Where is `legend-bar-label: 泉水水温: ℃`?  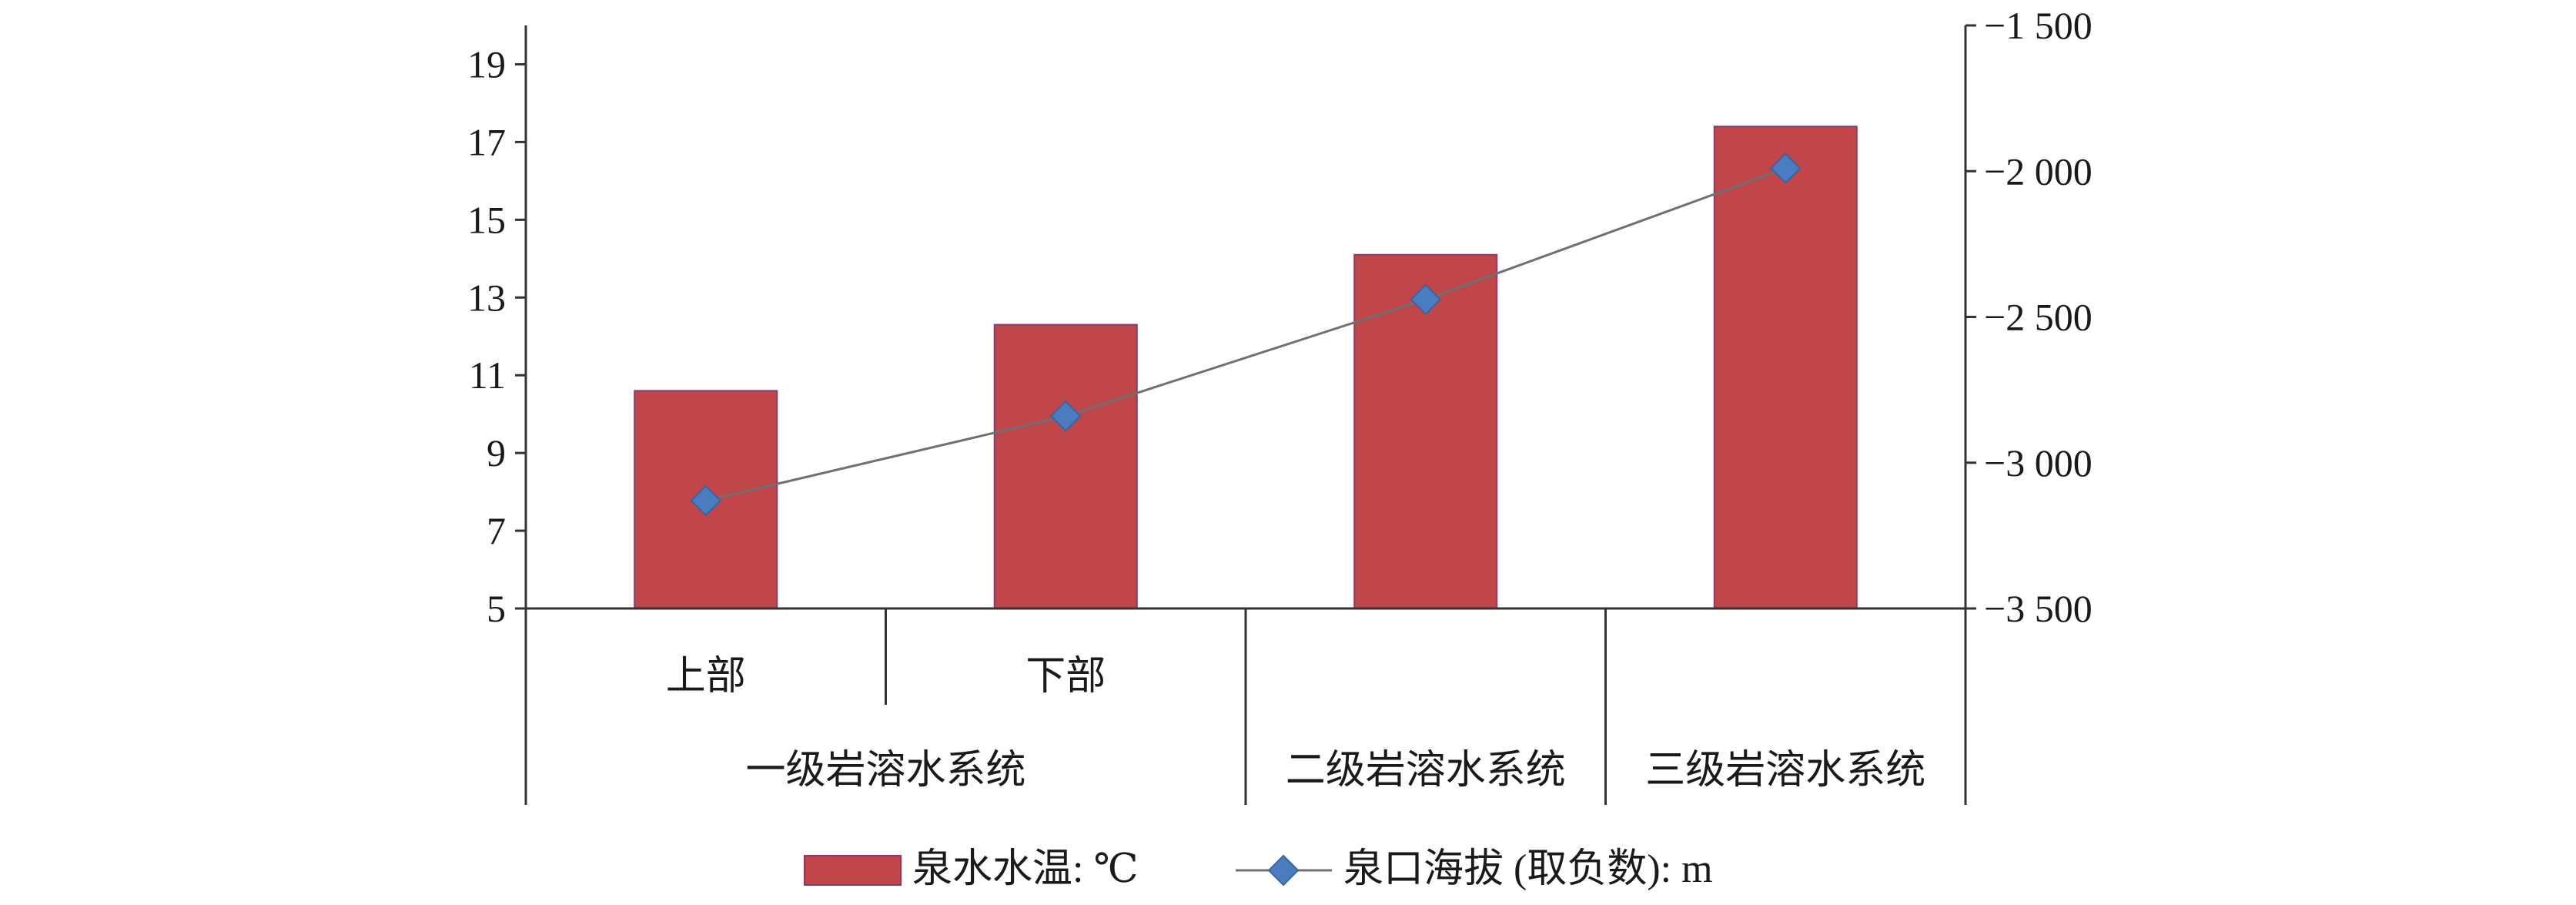 legend-bar-label: 泉水水温: ℃ is located at coordinates (1026, 869).